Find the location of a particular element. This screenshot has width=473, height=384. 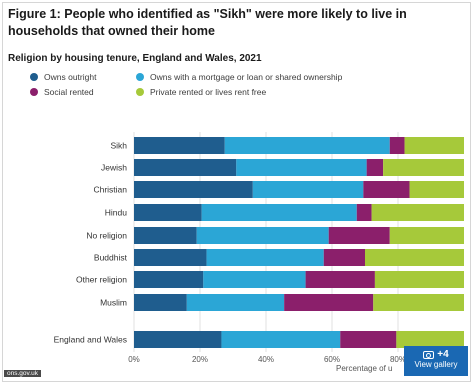

source-badge: ons.gov.uk is located at coordinates (22, 373).